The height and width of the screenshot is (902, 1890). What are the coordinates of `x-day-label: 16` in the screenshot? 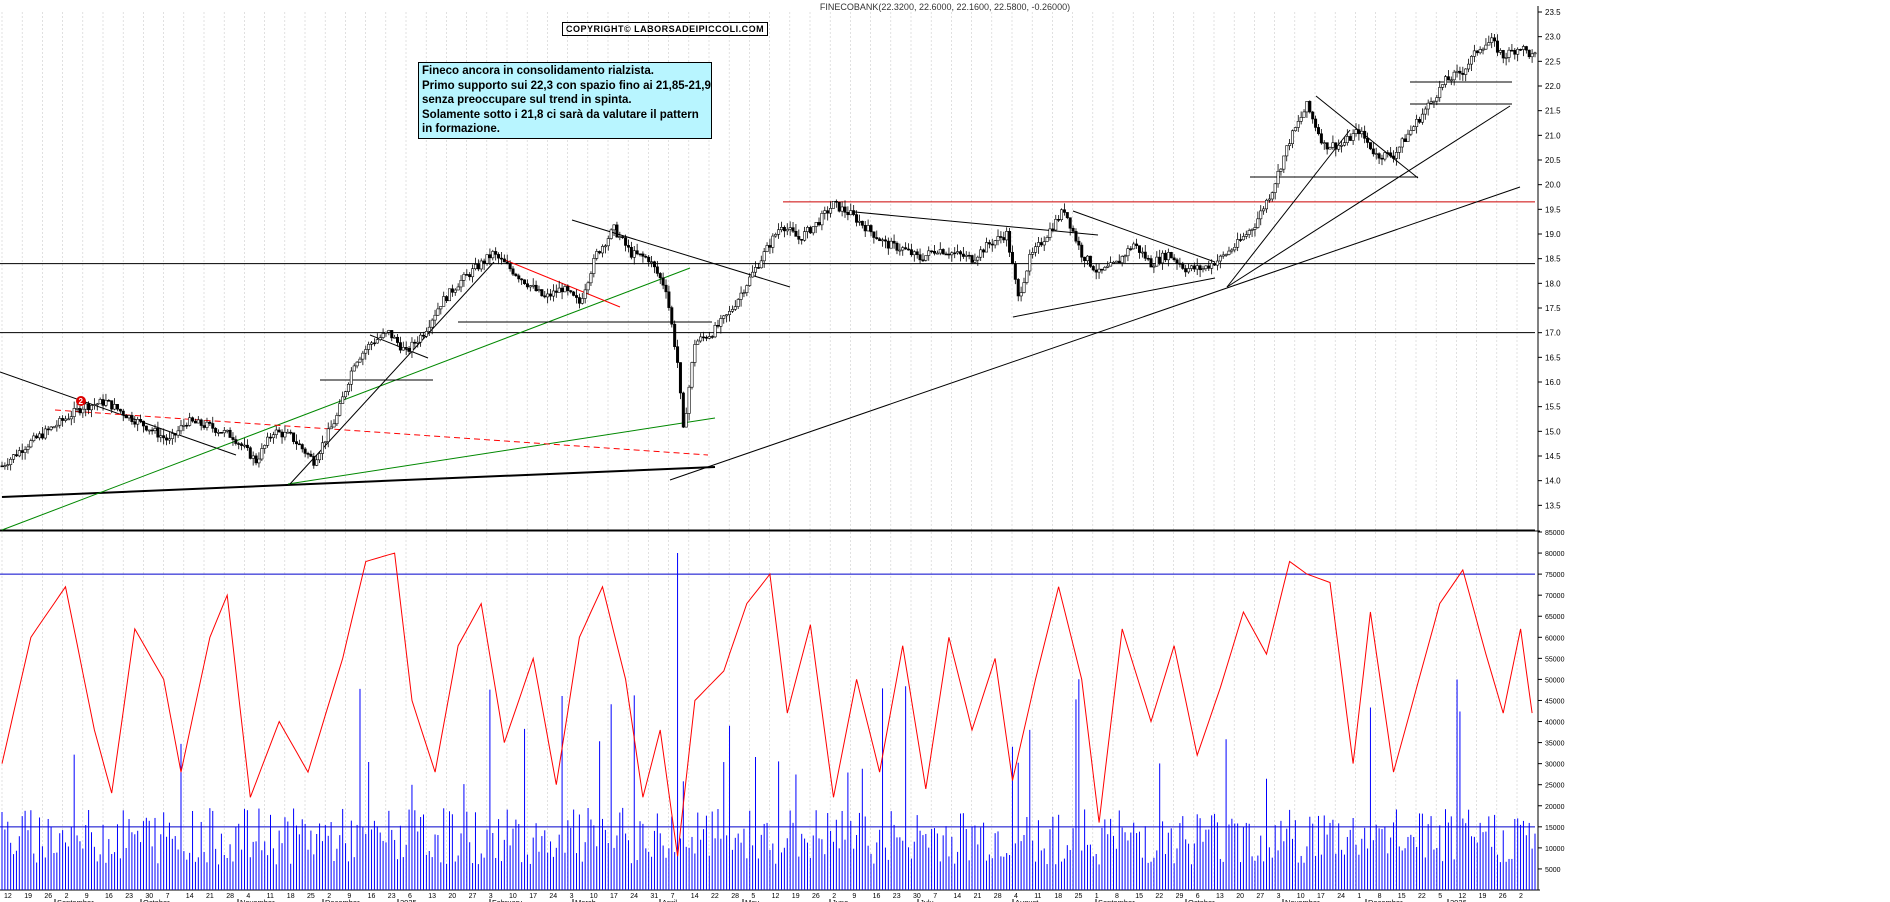 It's located at (877, 896).